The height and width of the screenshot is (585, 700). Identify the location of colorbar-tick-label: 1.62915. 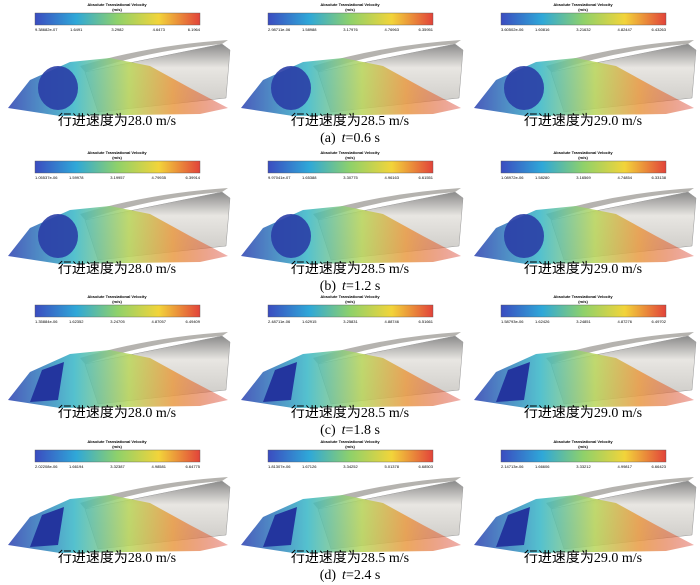
(309, 321).